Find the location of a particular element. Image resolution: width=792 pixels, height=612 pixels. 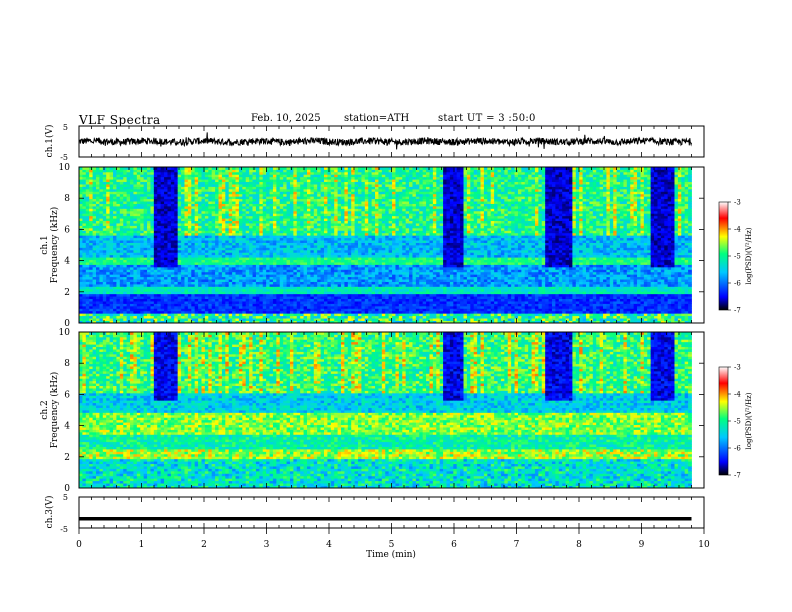

x-tick-label: 0 is located at coordinates (79, 545).